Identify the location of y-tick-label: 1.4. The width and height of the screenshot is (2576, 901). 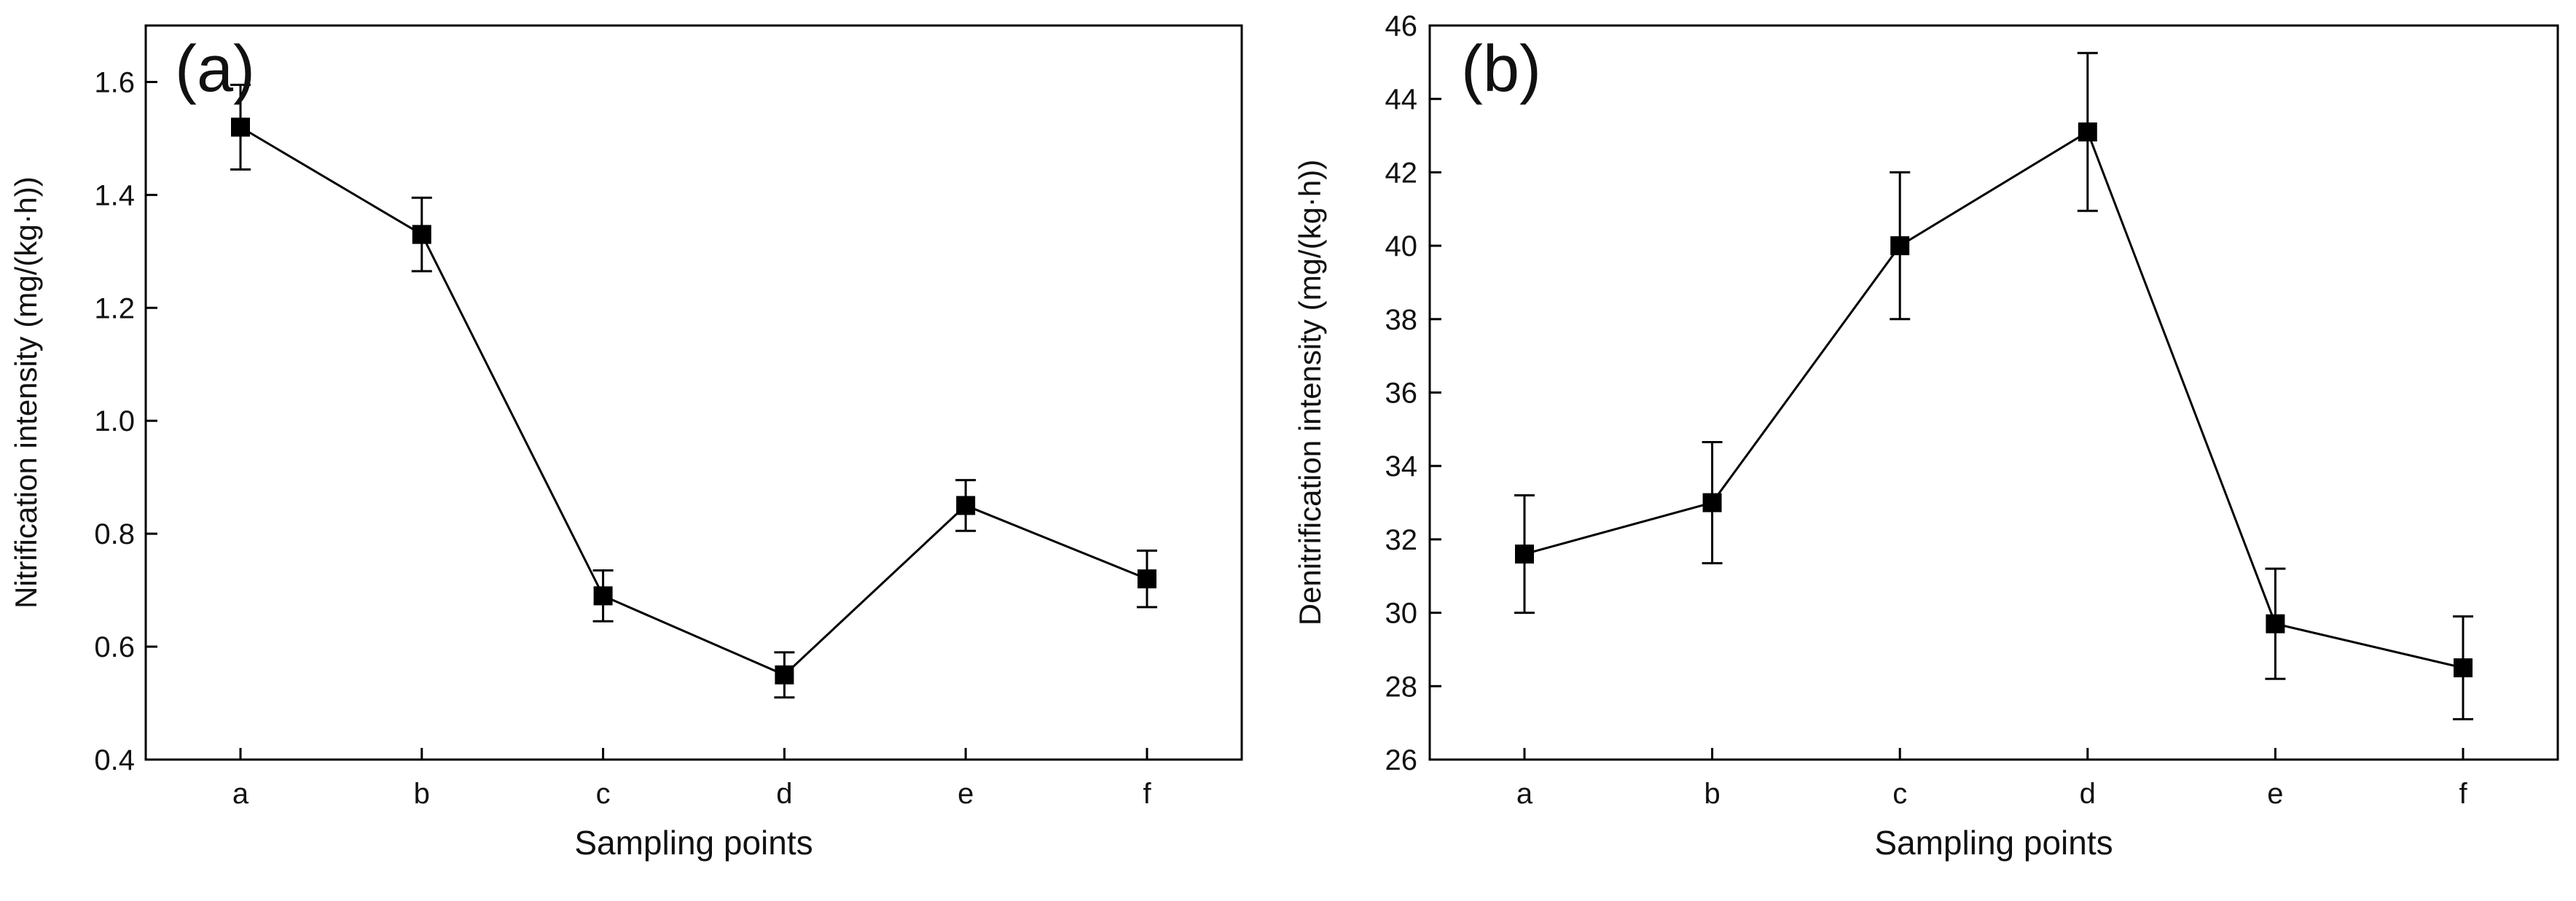
(114, 195).